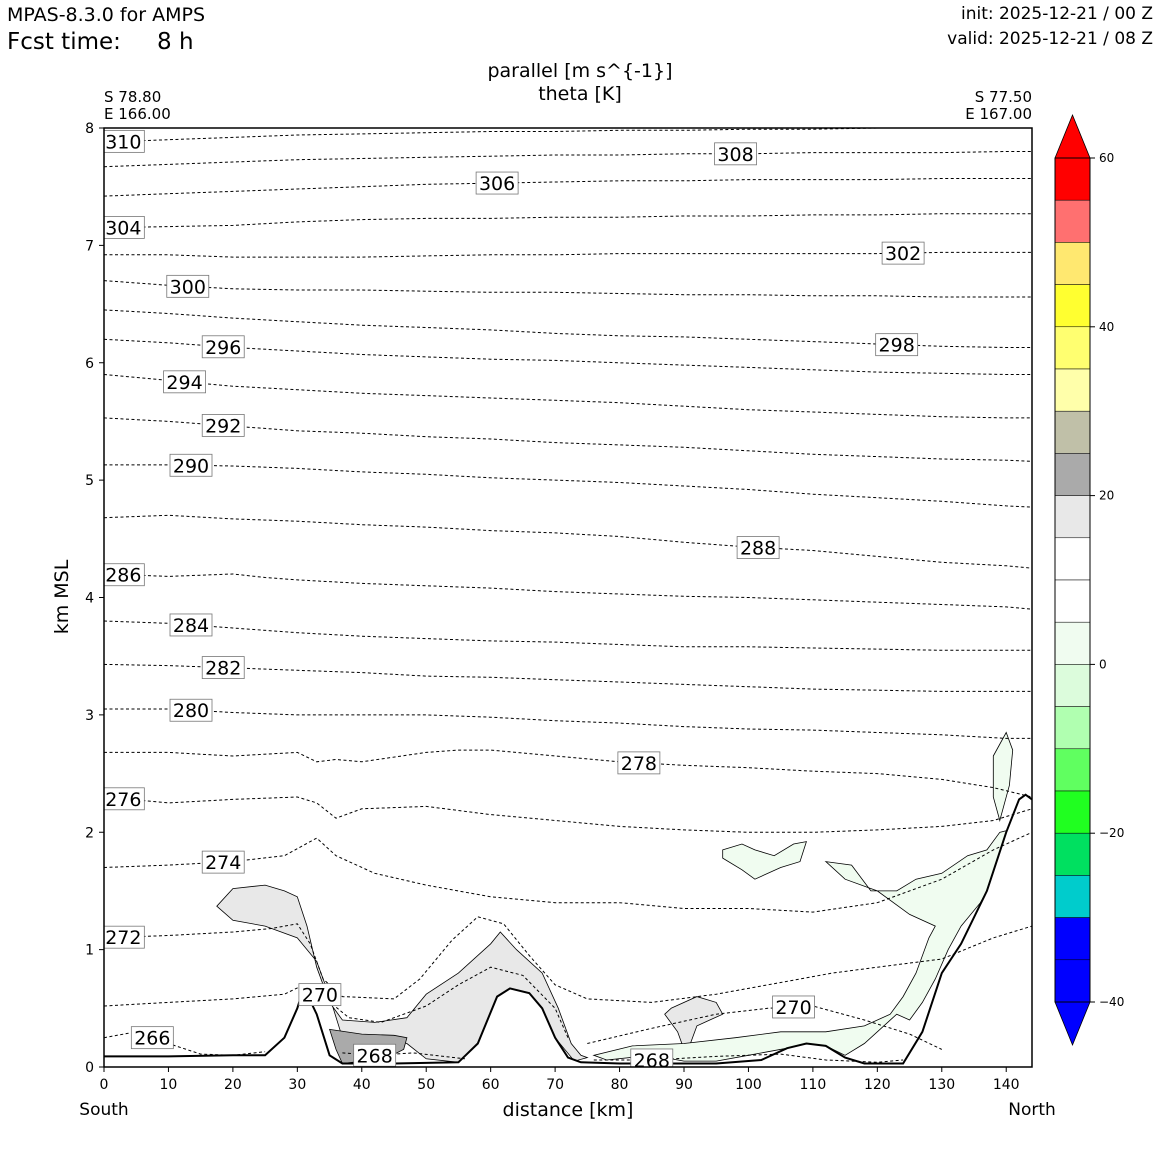 The image size is (1160, 1160). Describe the element at coordinates (89, 951) in the screenshot. I see `y-tick-label: 1` at that location.